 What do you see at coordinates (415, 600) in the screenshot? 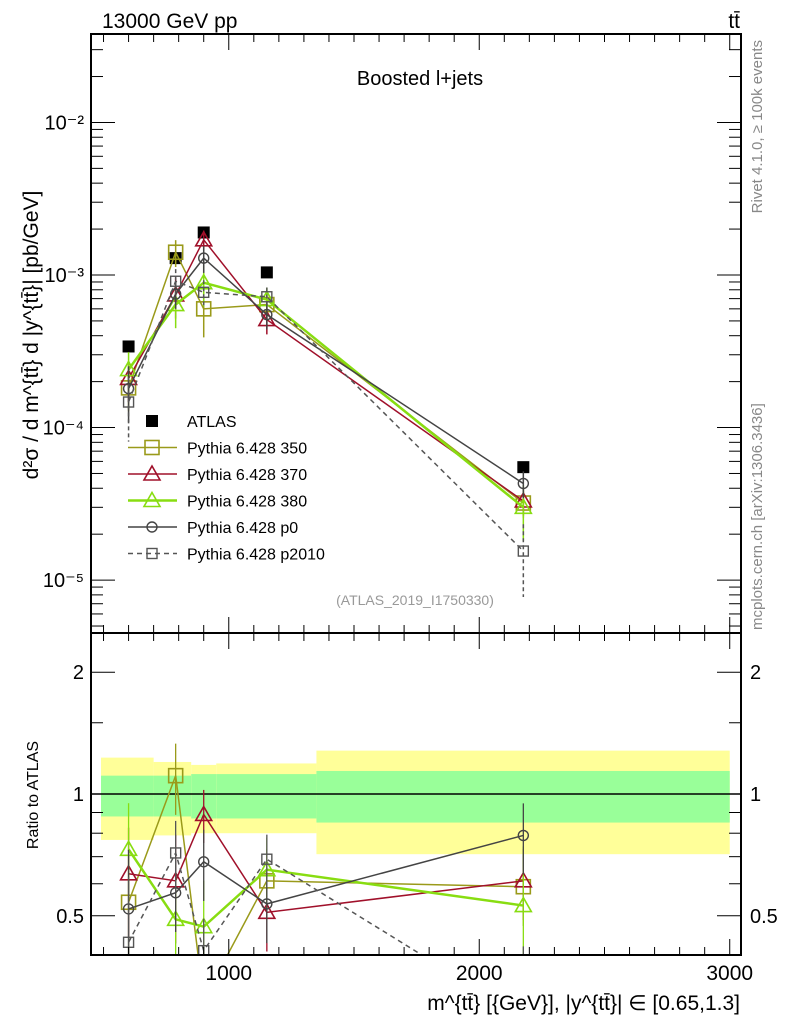
I see `analysis-id: (ATLAS_2019_I1750330)` at bounding box center [415, 600].